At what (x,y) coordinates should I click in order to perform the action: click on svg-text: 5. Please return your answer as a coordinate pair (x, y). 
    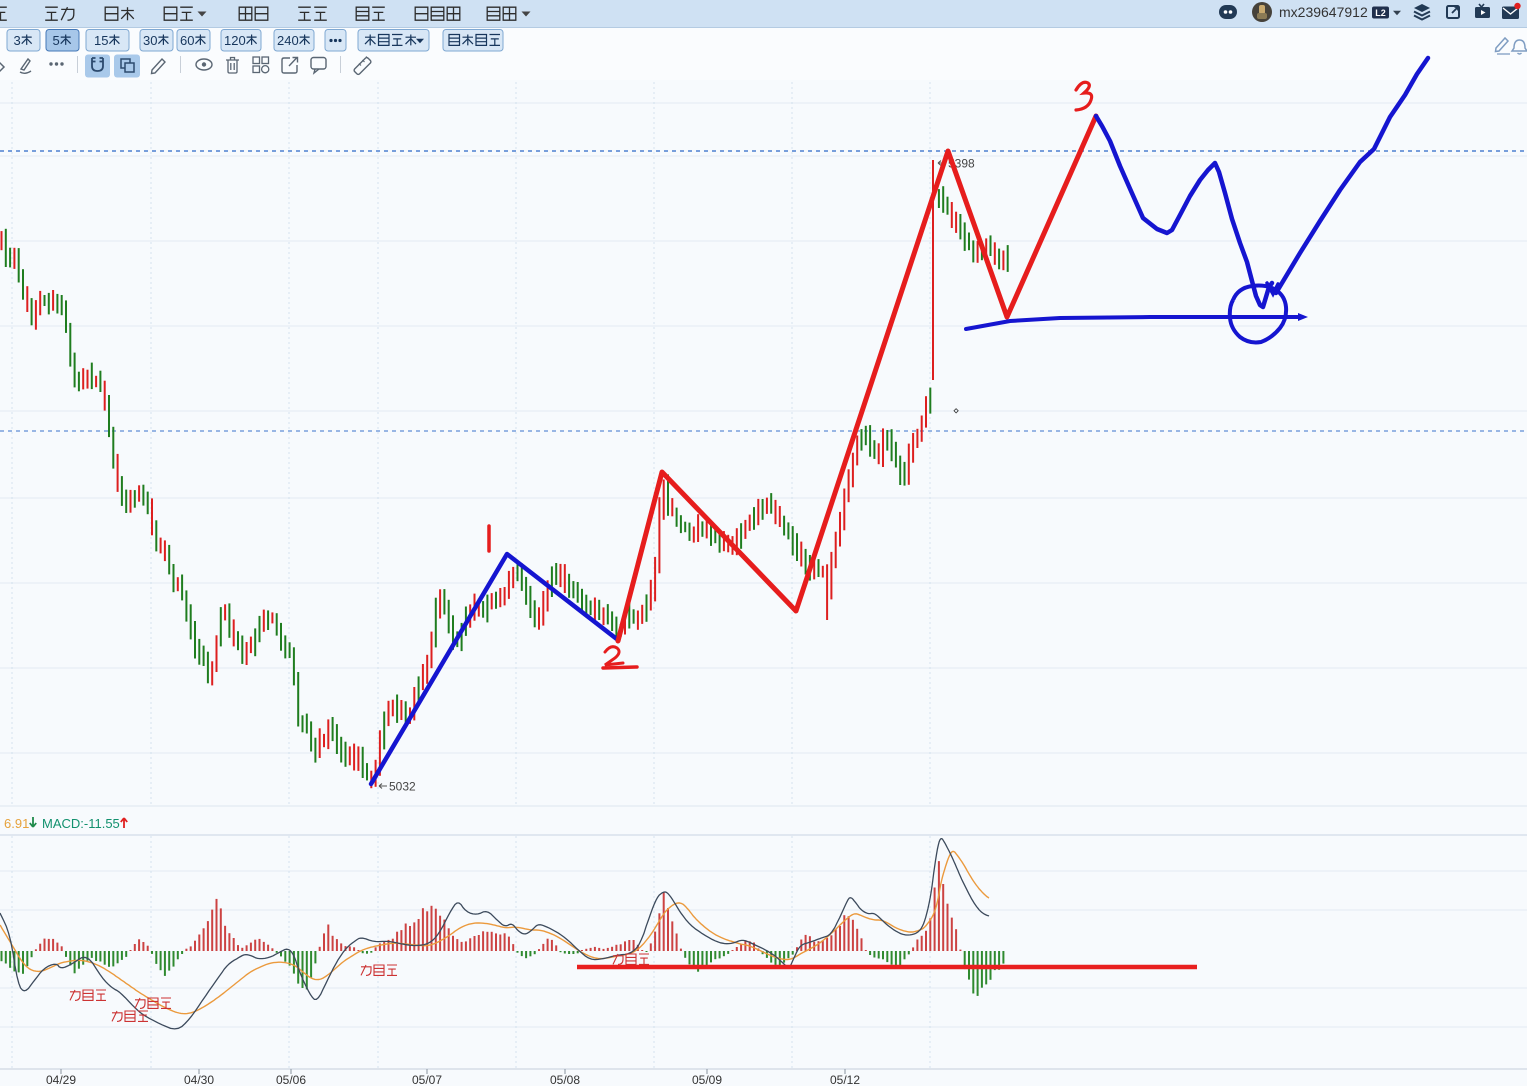
    Looking at the image, I should click on (56, 40).